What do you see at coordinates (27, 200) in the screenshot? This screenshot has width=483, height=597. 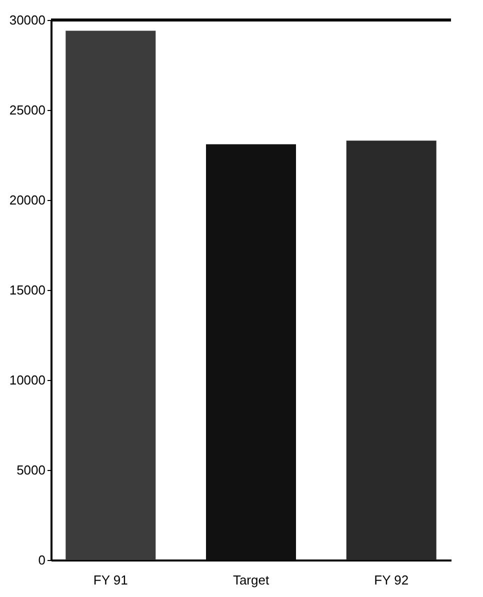 I see `y-tick-label: 20000` at bounding box center [27, 200].